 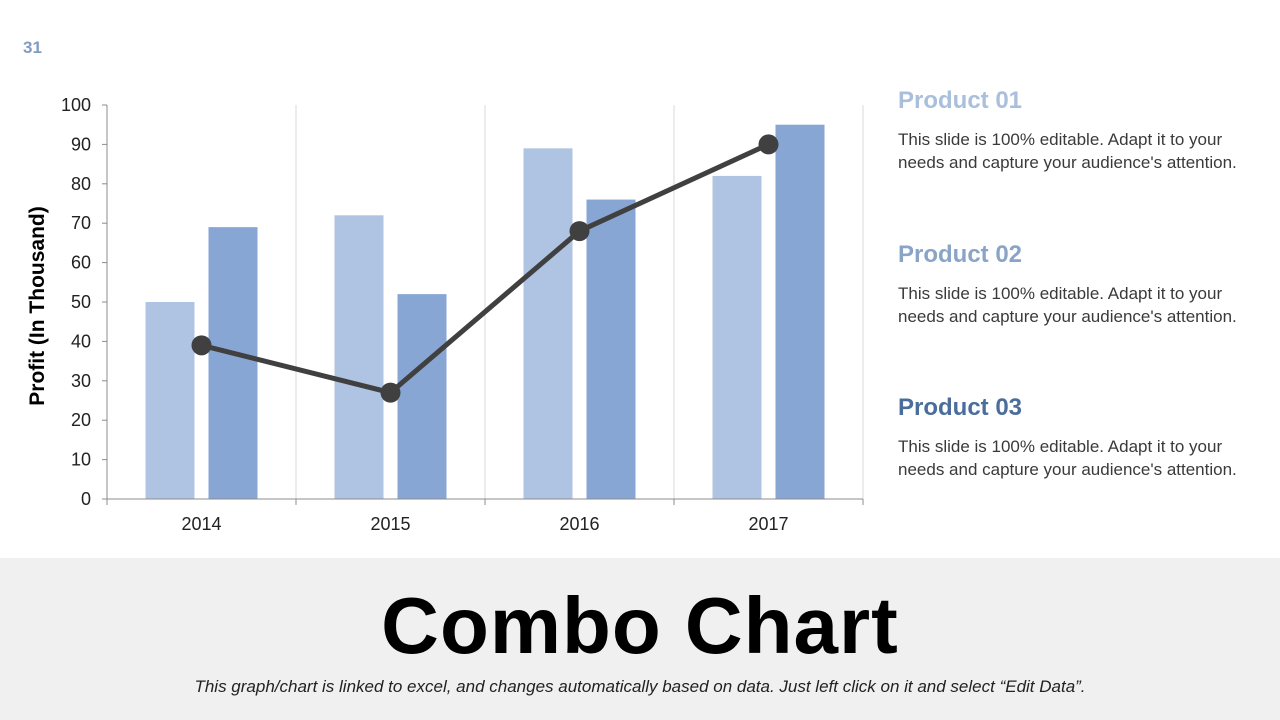 I want to click on x-tick-label-2017: 2017, so click(x=768, y=524).